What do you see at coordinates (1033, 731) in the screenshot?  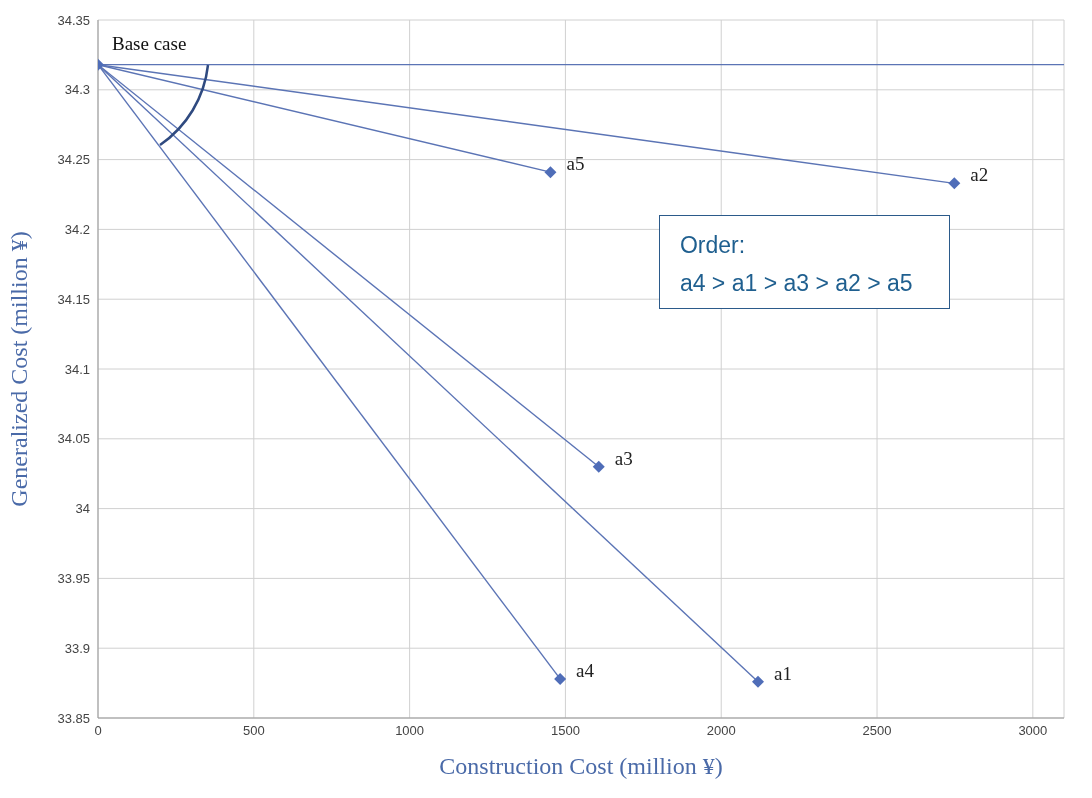 I see `x-tick-label: 3000` at bounding box center [1033, 731].